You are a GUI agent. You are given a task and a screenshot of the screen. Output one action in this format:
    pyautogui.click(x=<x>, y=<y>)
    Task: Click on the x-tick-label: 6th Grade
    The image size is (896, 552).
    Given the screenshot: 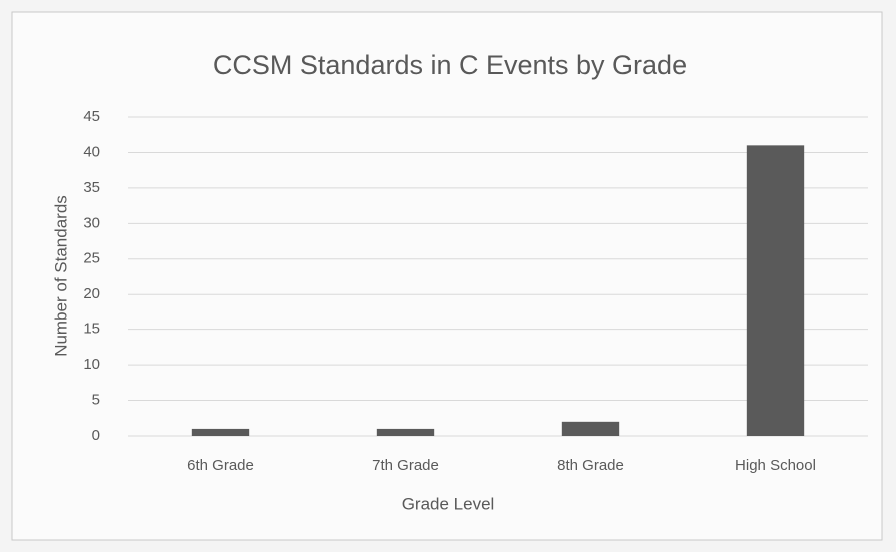 What is the action you would take?
    pyautogui.click(x=220, y=465)
    